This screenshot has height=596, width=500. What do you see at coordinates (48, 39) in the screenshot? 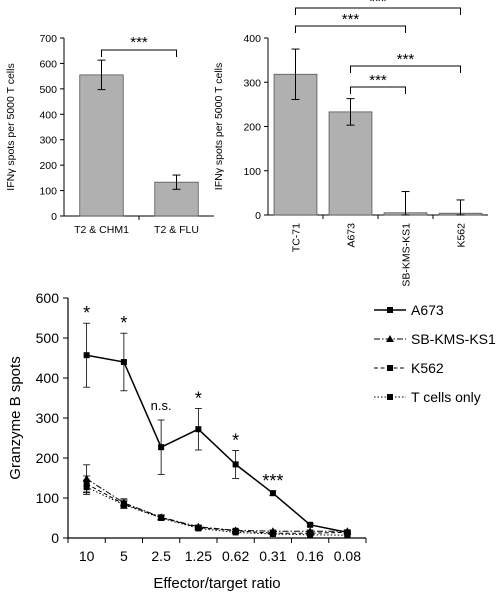
I see `y-tick-label: 700` at bounding box center [48, 39].